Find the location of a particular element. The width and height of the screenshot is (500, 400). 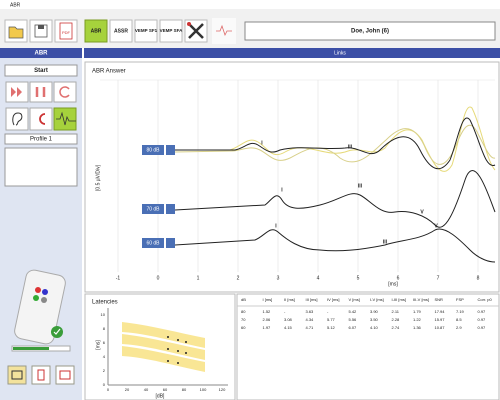

pdf-button is located at coordinates (66, 31).